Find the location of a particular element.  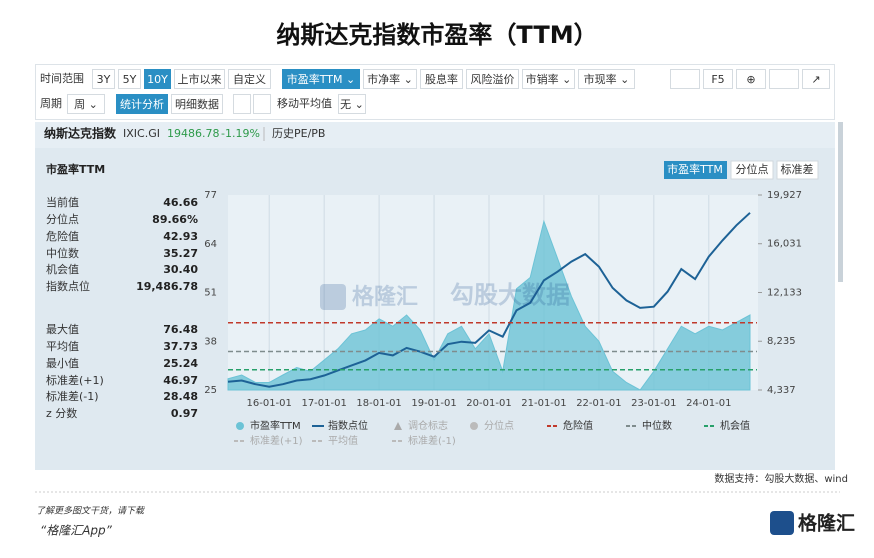

toolbar is located at coordinates (435, 92).